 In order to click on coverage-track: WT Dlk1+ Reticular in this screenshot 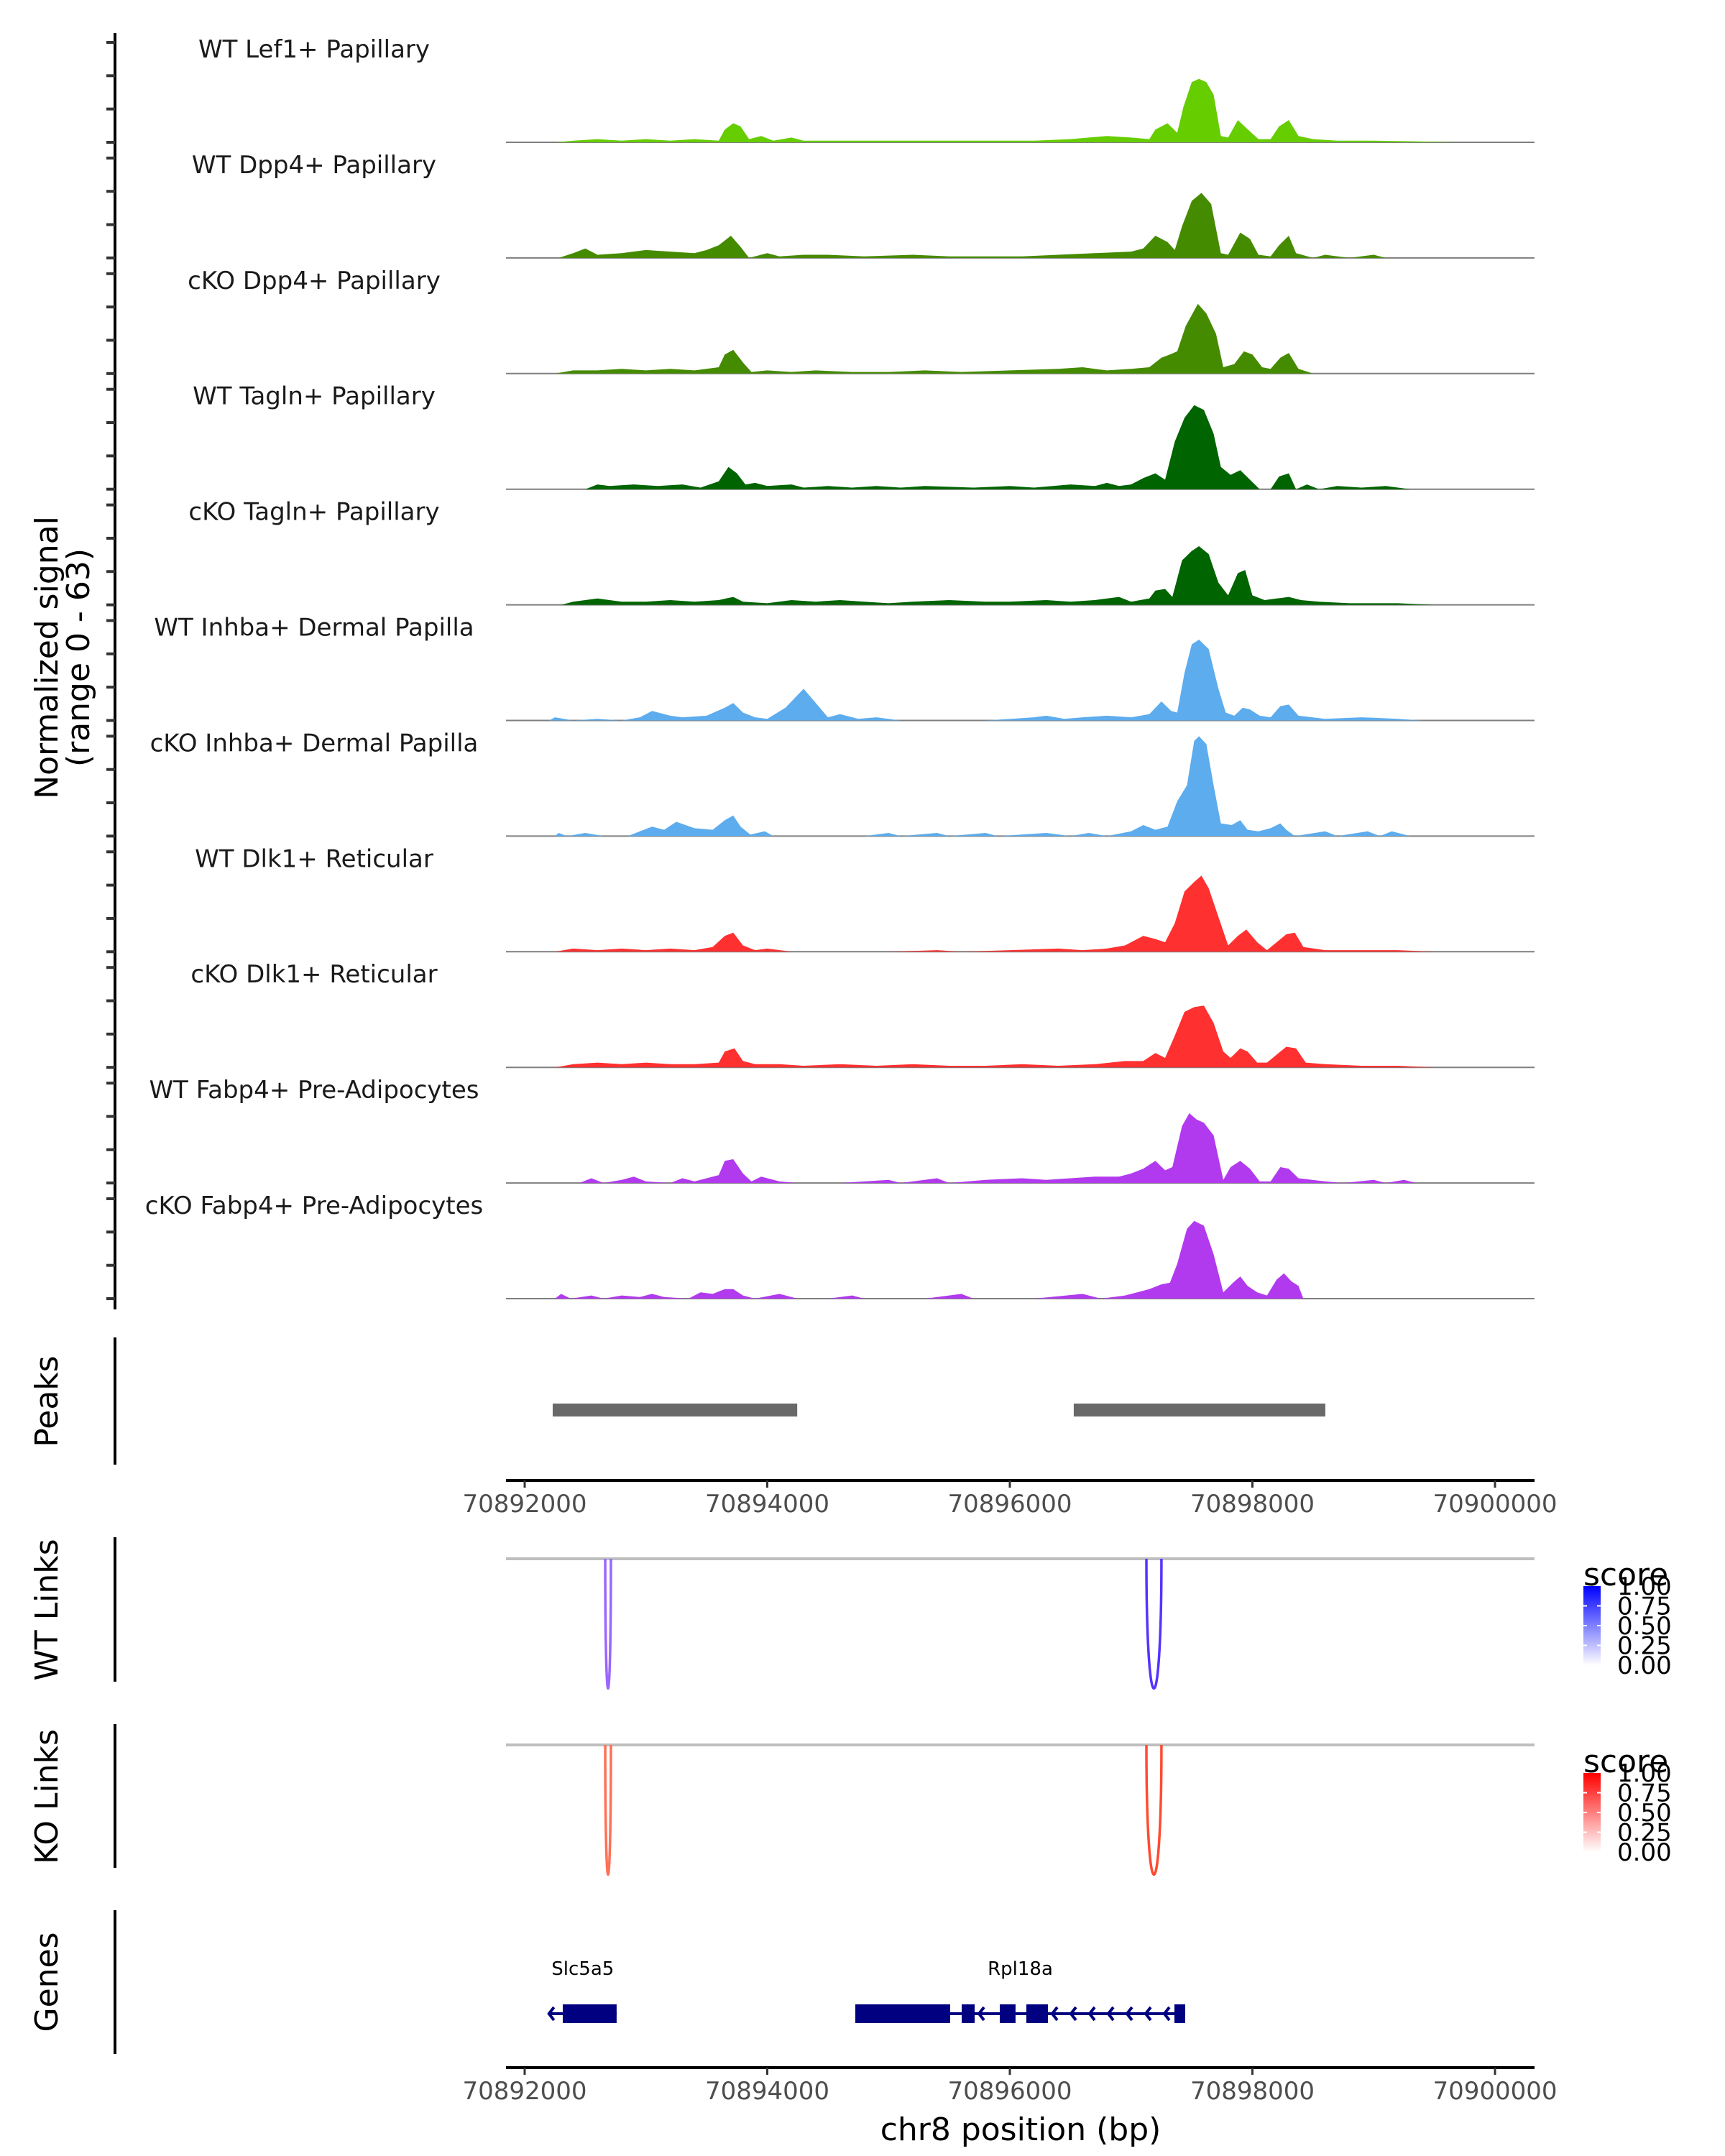, I will do `click(865, 898)`.